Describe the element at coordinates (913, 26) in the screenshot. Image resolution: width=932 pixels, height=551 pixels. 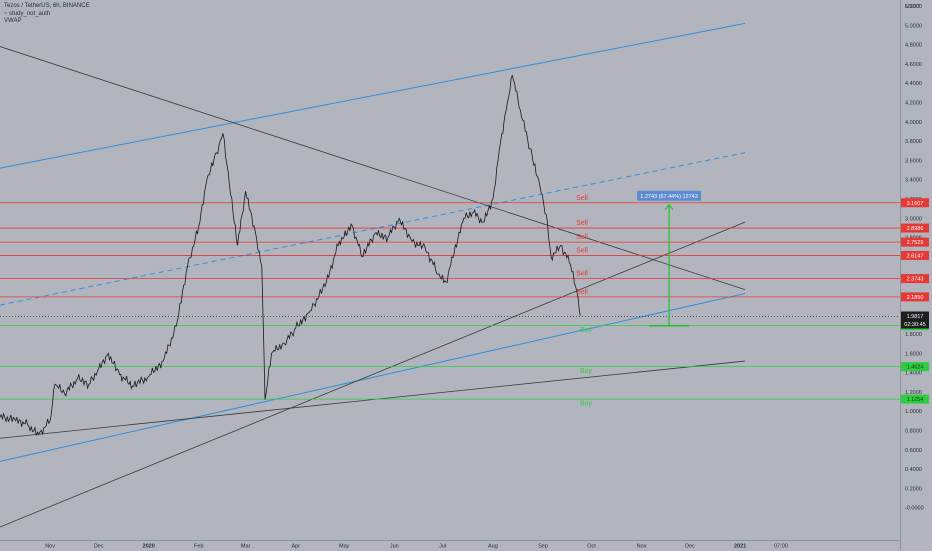
I see `price-tick-label: 5.0000` at that location.